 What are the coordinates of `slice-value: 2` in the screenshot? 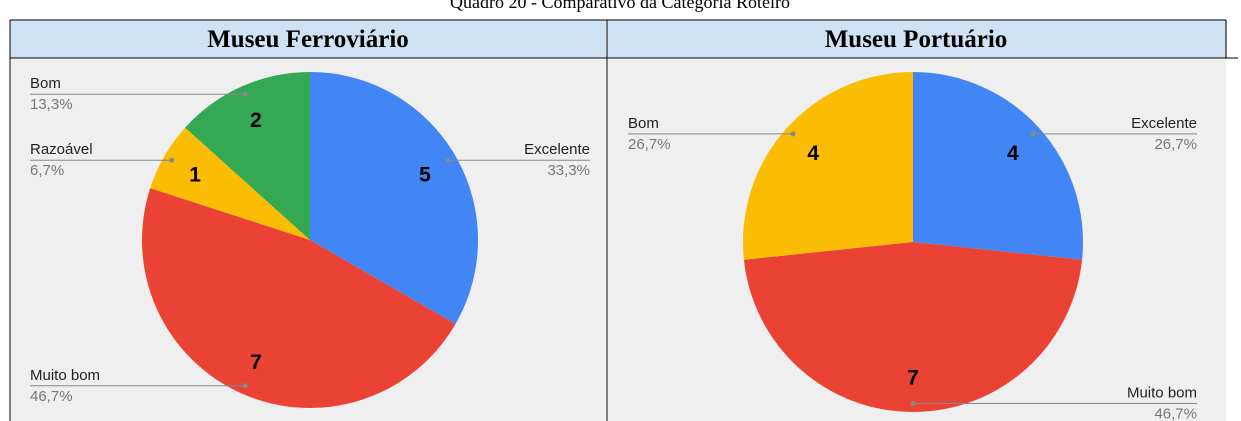 It's located at (256, 120).